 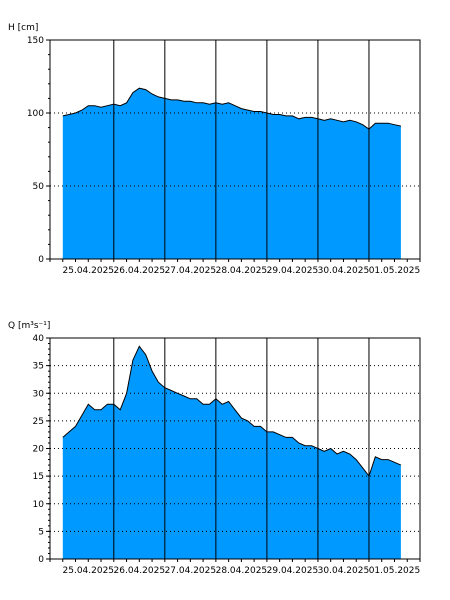 I want to click on y-tick-label: 30, so click(x=39, y=394).